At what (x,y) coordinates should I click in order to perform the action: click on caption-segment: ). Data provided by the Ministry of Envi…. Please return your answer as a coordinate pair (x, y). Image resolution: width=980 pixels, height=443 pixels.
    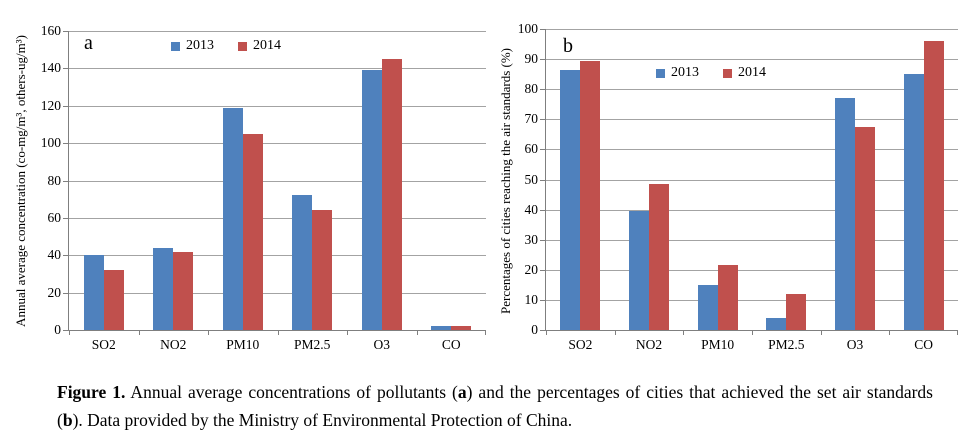
    Looking at the image, I should click on (322, 420).